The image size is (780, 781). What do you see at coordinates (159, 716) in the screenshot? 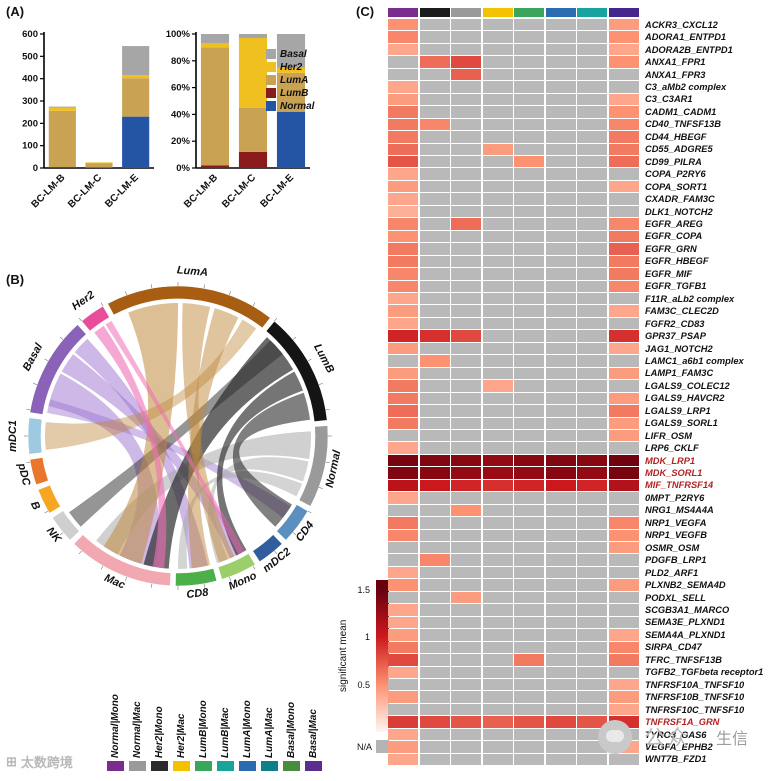
I see `chord-legend-item: Her2|Mono` at bounding box center [159, 716].